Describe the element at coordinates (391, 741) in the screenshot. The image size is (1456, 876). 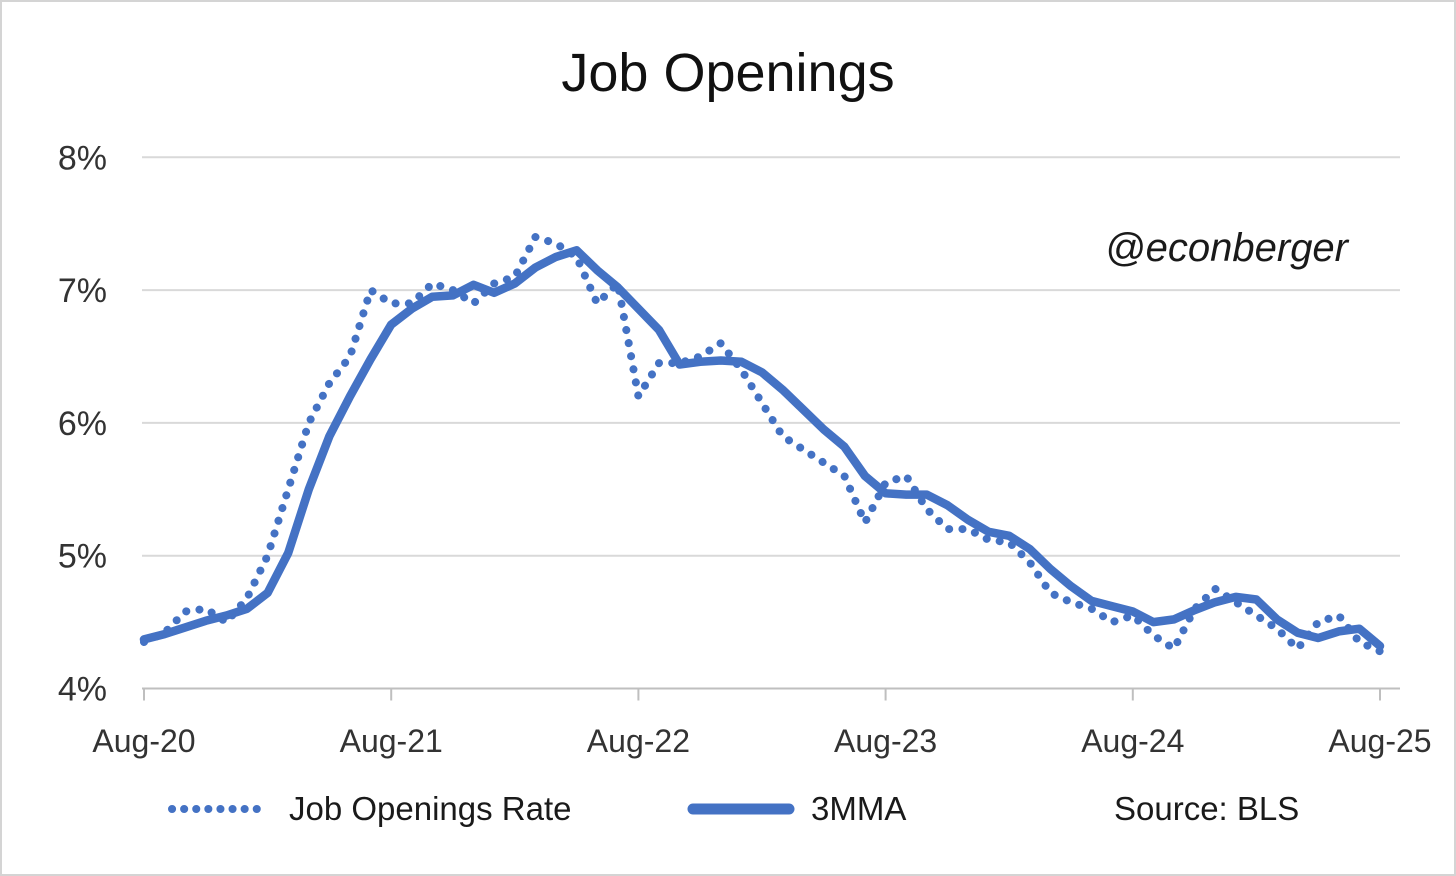
I see `x-tick-label: Aug-21` at that location.